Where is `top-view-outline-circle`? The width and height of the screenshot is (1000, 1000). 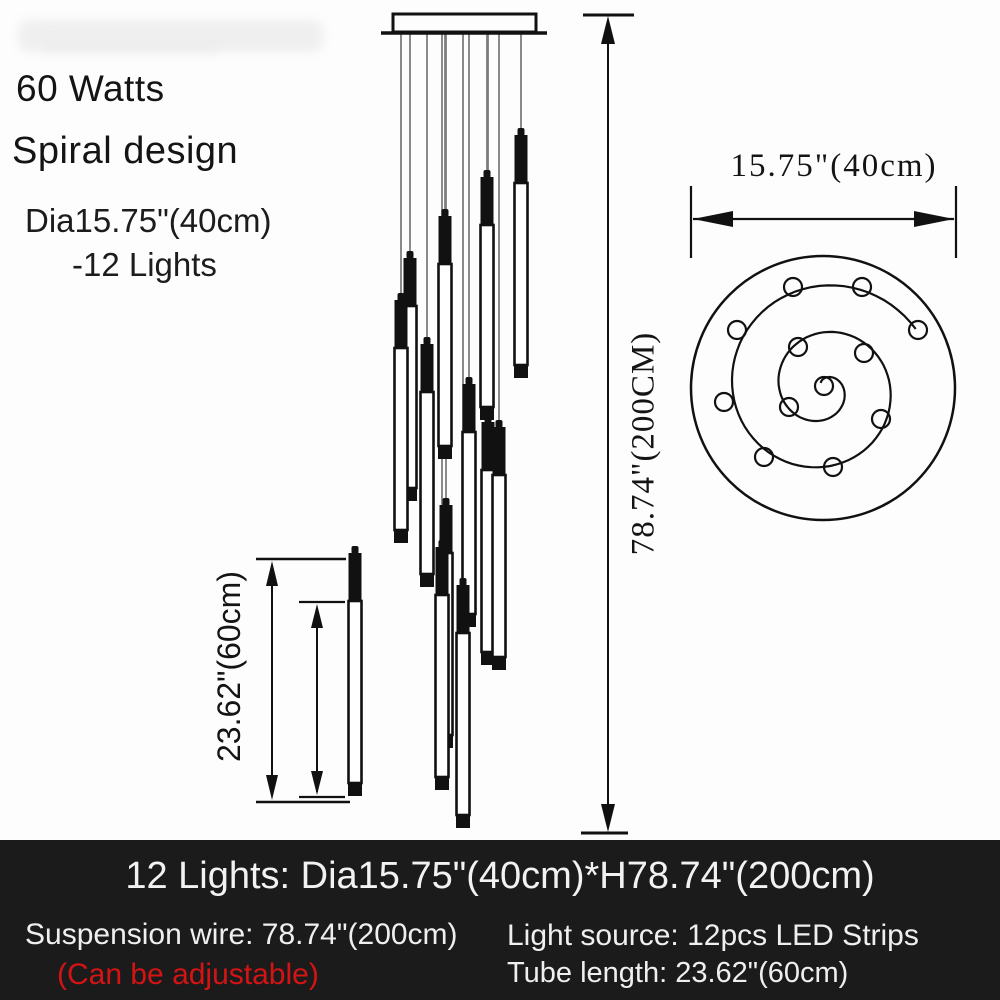
top-view-outline-circle is located at coordinates (823, 388).